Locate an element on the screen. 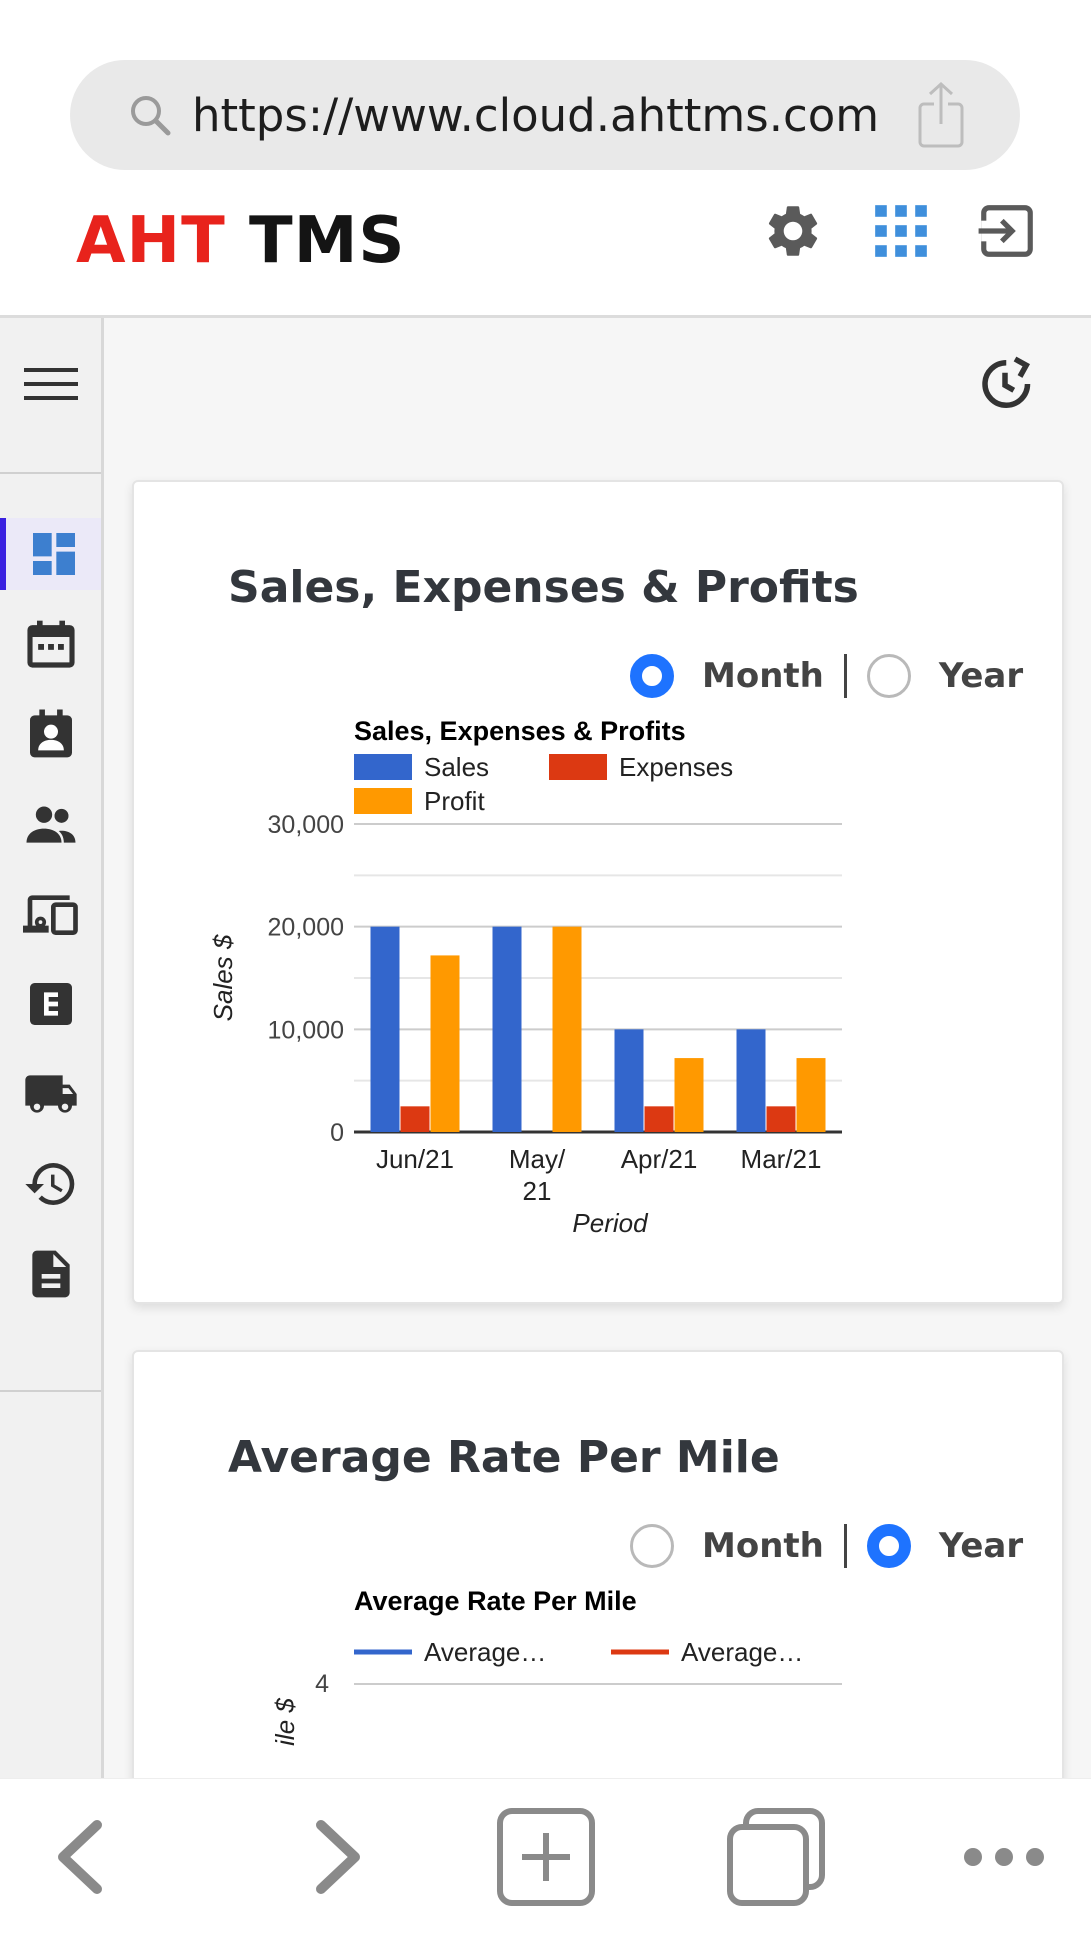 Image resolution: width=1091 pixels, height=1934 pixels. apps-grid-icon is located at coordinates (901, 231).